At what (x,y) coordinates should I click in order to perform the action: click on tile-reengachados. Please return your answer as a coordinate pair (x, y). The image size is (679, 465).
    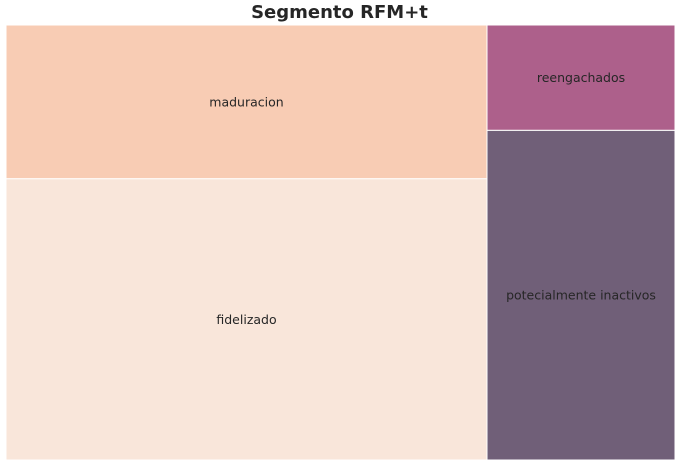
    Looking at the image, I should click on (581, 77).